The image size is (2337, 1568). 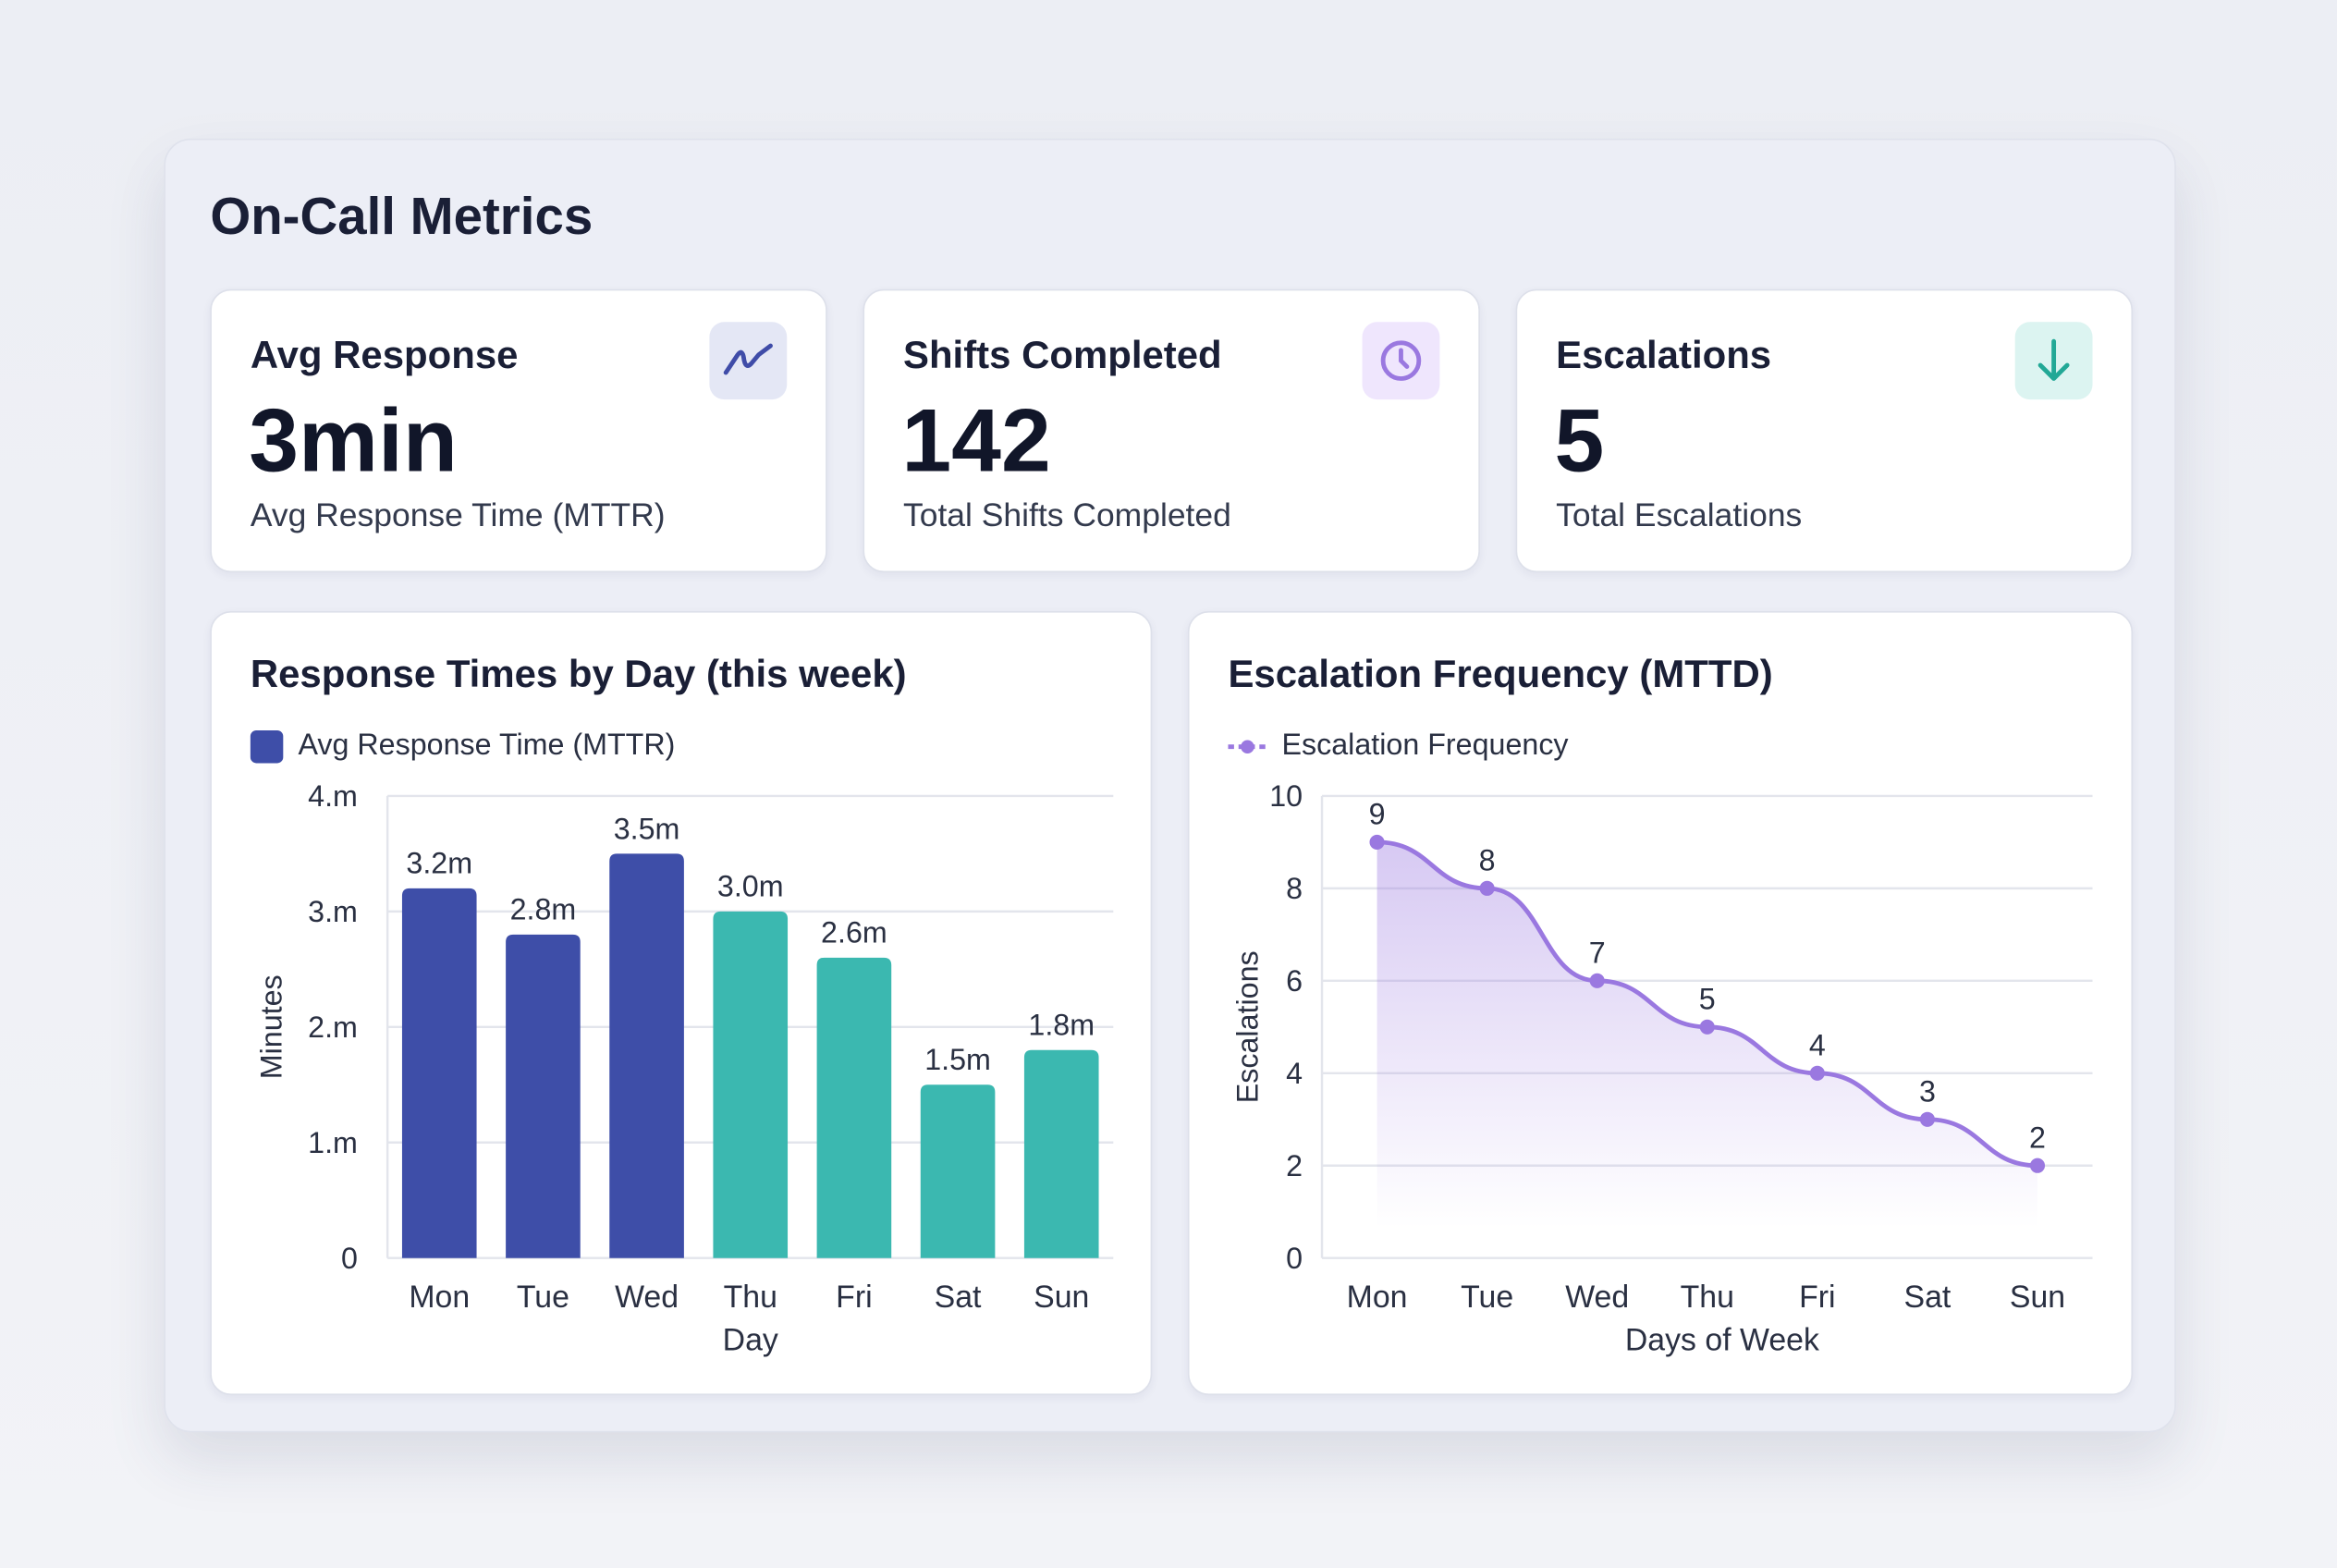 What do you see at coordinates (1248, 1026) in the screenshot?
I see `y-axis-label: Escalations` at bounding box center [1248, 1026].